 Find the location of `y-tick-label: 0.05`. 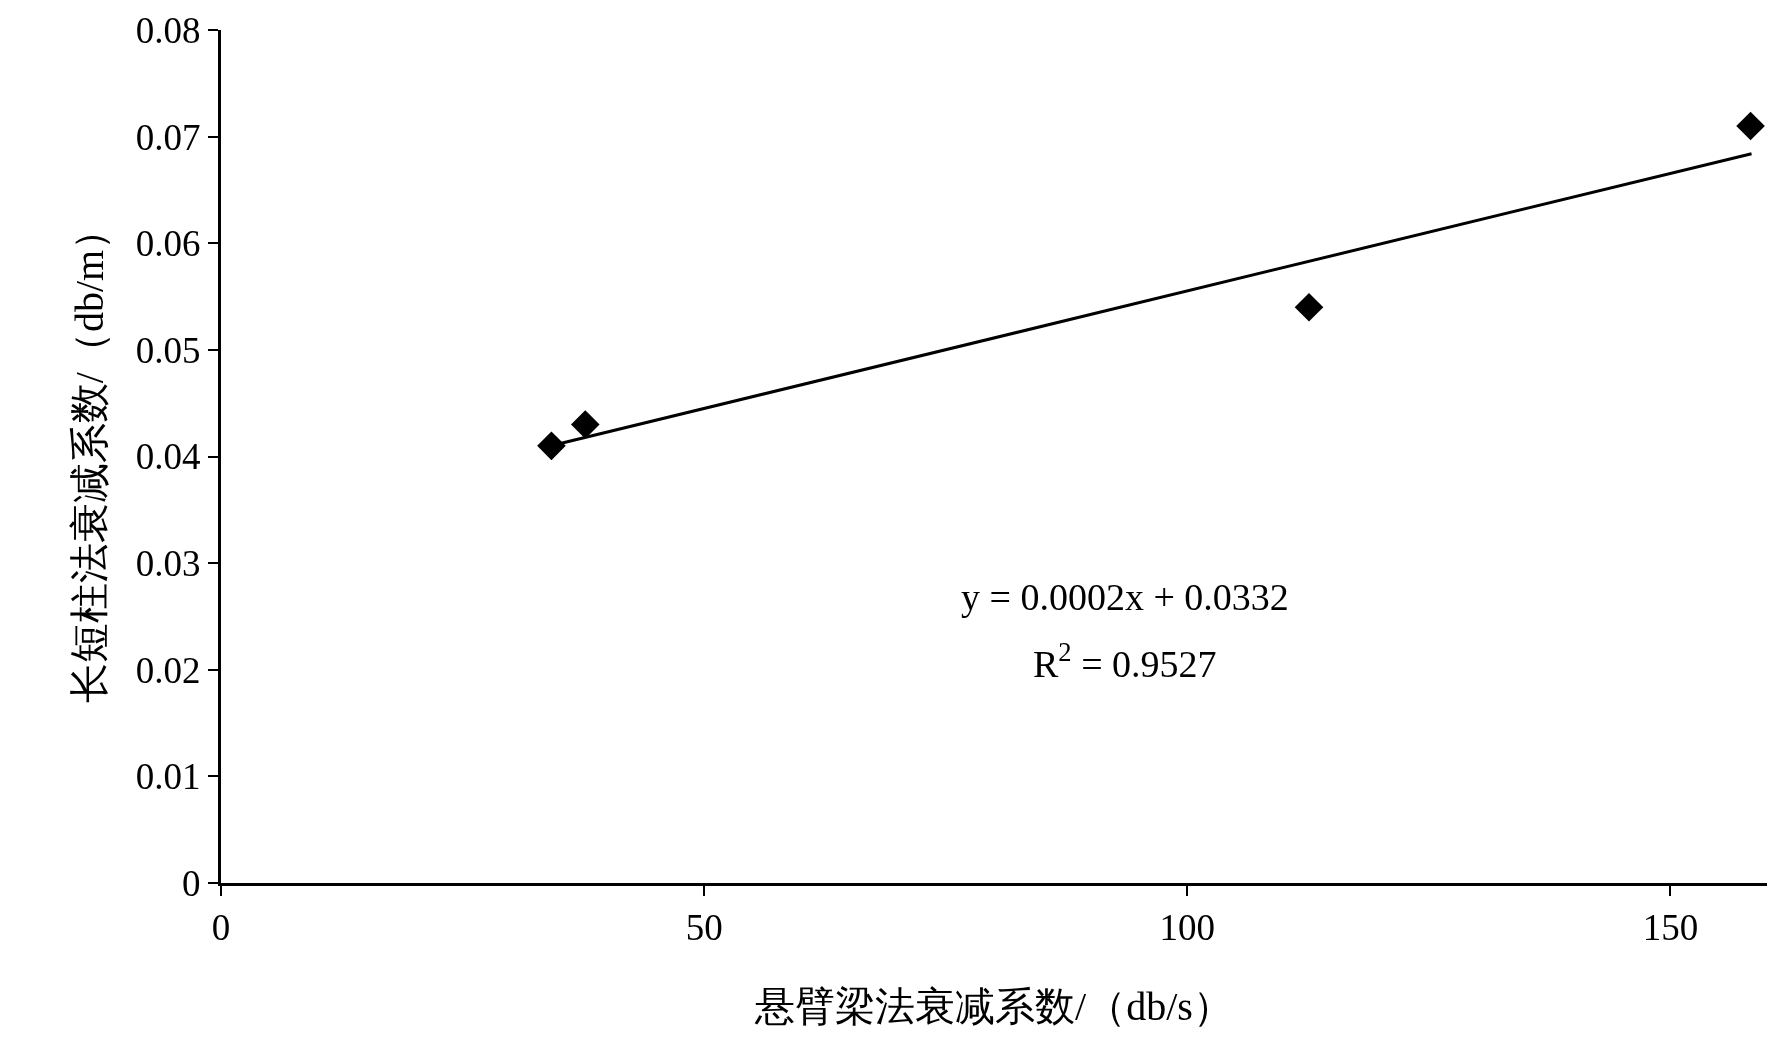

y-tick-label: 0.05 is located at coordinates (168, 350).